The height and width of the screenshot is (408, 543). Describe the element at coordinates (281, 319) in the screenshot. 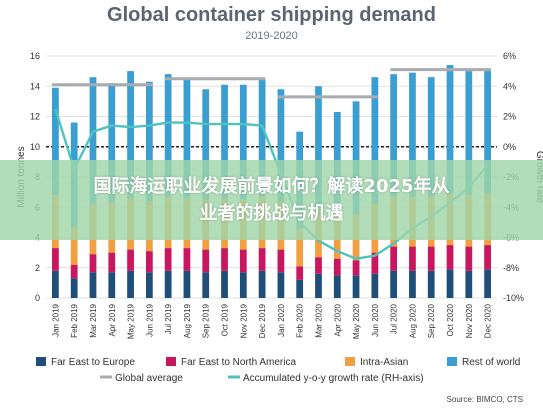

I see `x-tick-label: Jan 2020` at that location.